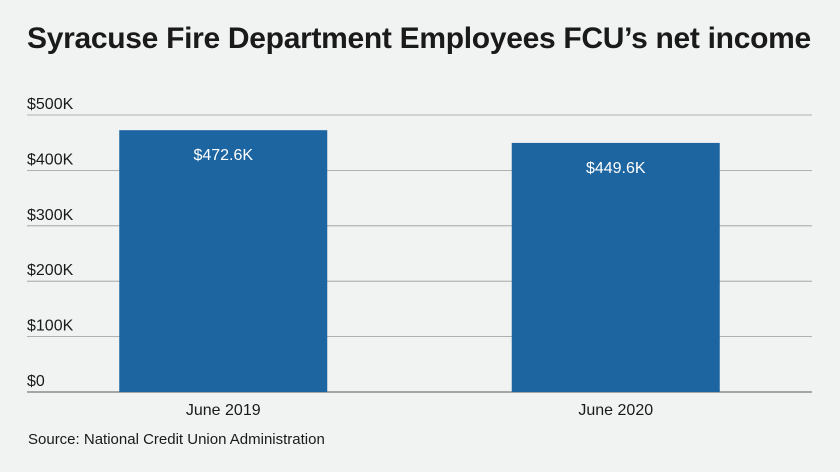 The image size is (840, 472). Describe the element at coordinates (50, 270) in the screenshot. I see `y-tick-label: $200K` at that location.